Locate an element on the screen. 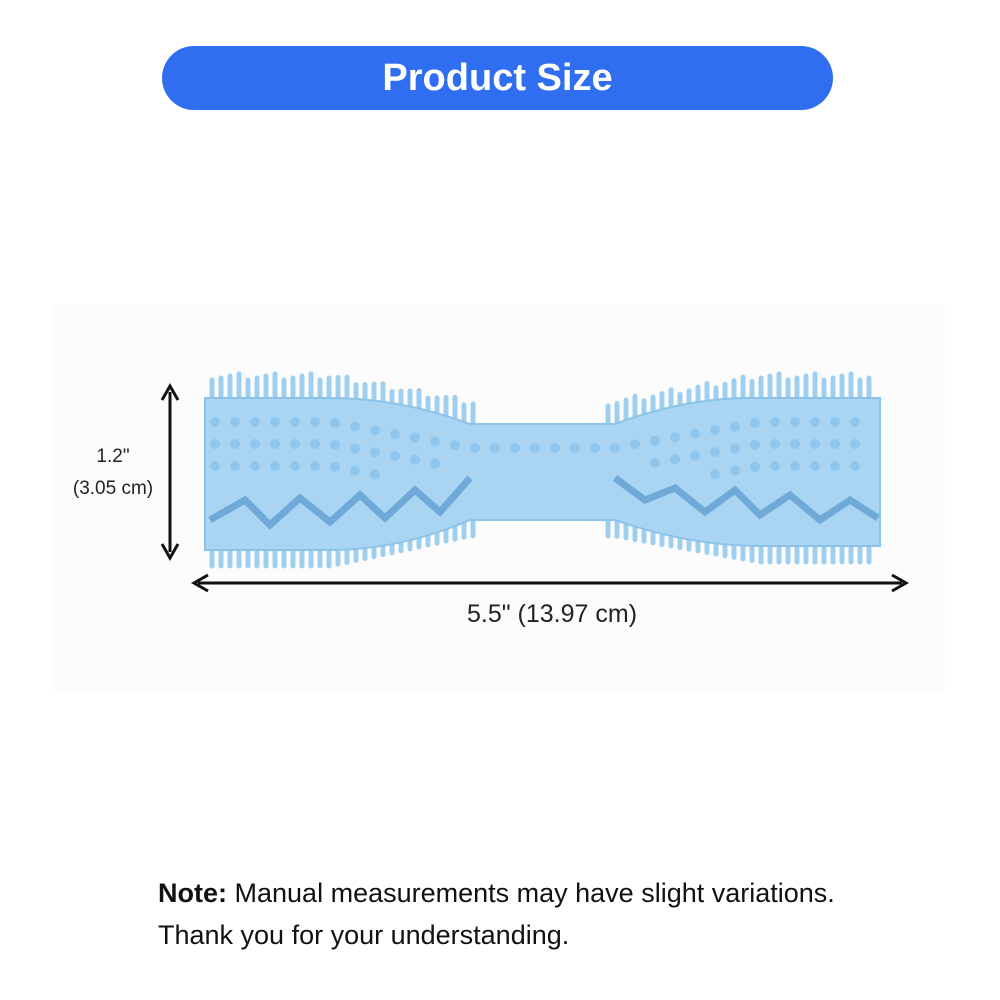  title: Product Size is located at coordinates (497, 77).